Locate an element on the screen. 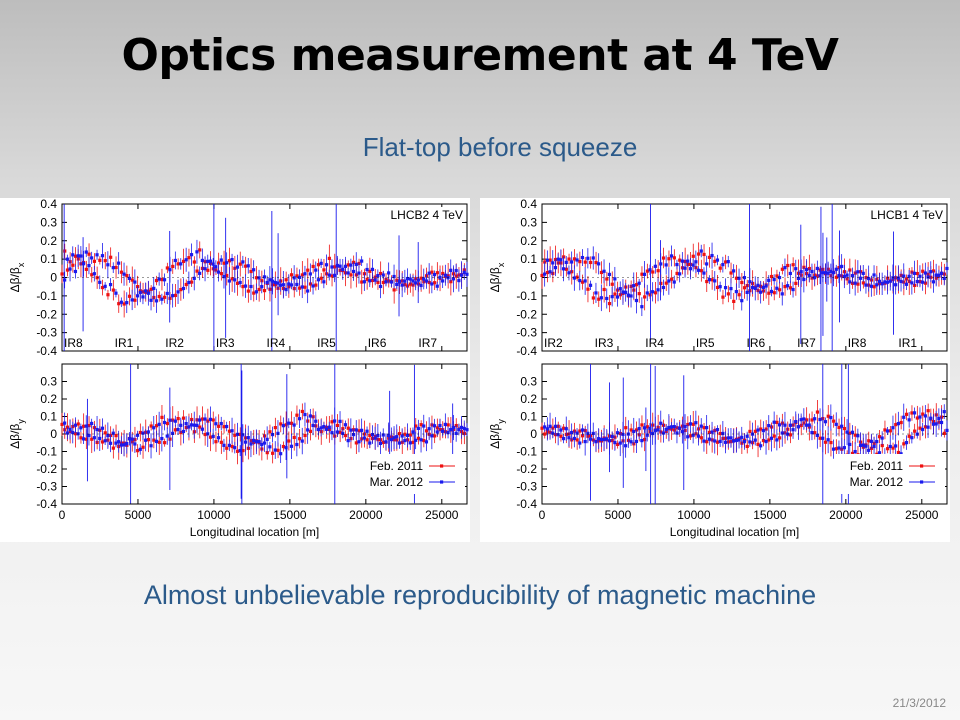 The image size is (960, 720). y-tick-label: 0.2 is located at coordinates (528, 399).